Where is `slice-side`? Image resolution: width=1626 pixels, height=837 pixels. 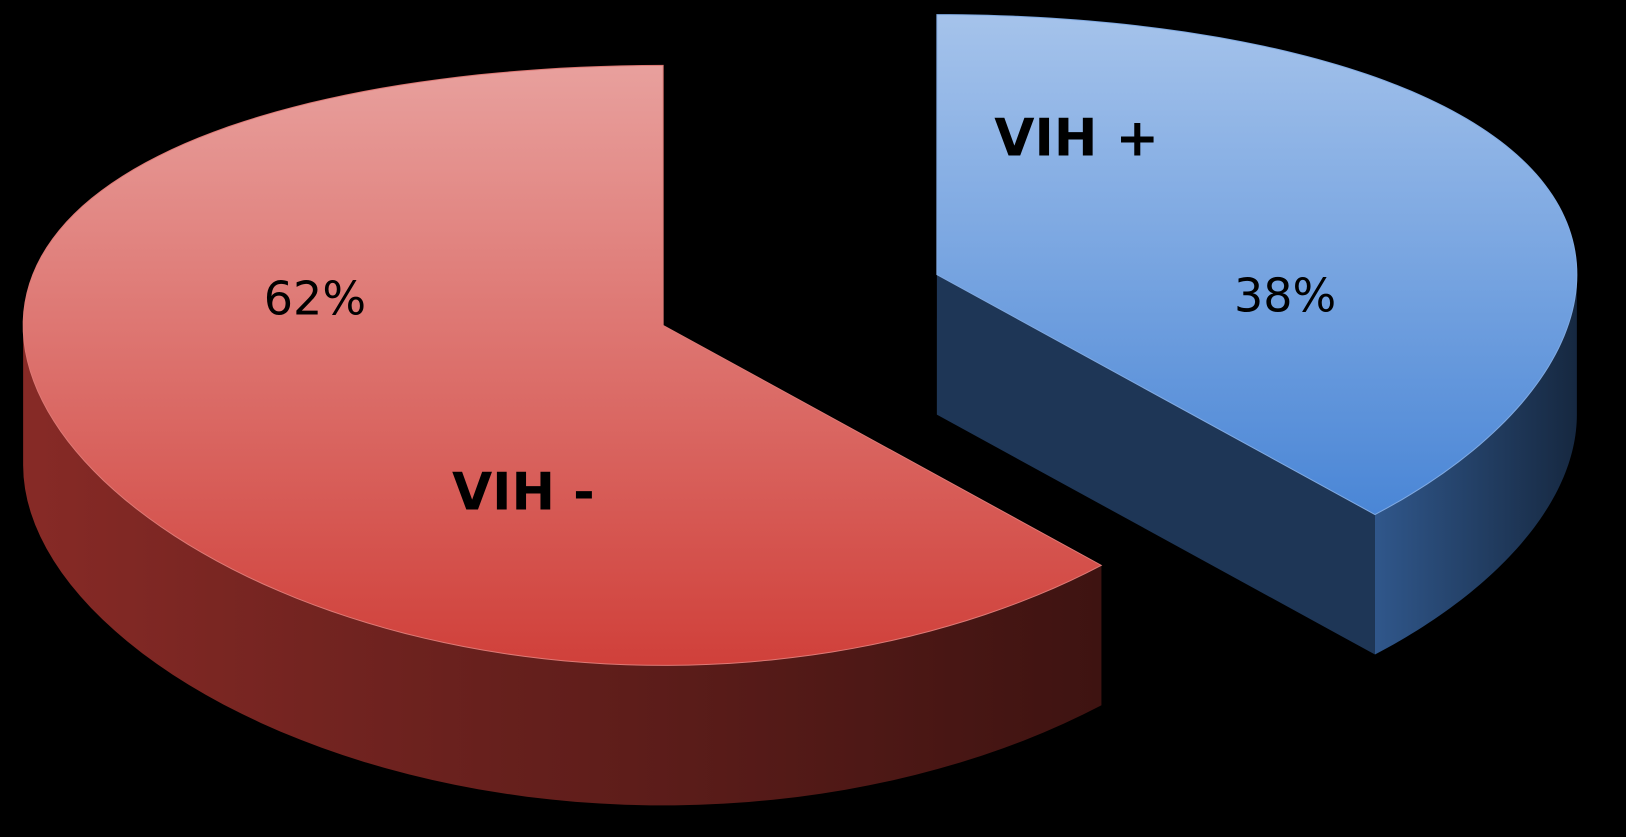 slice-side is located at coordinates (1475, 464).